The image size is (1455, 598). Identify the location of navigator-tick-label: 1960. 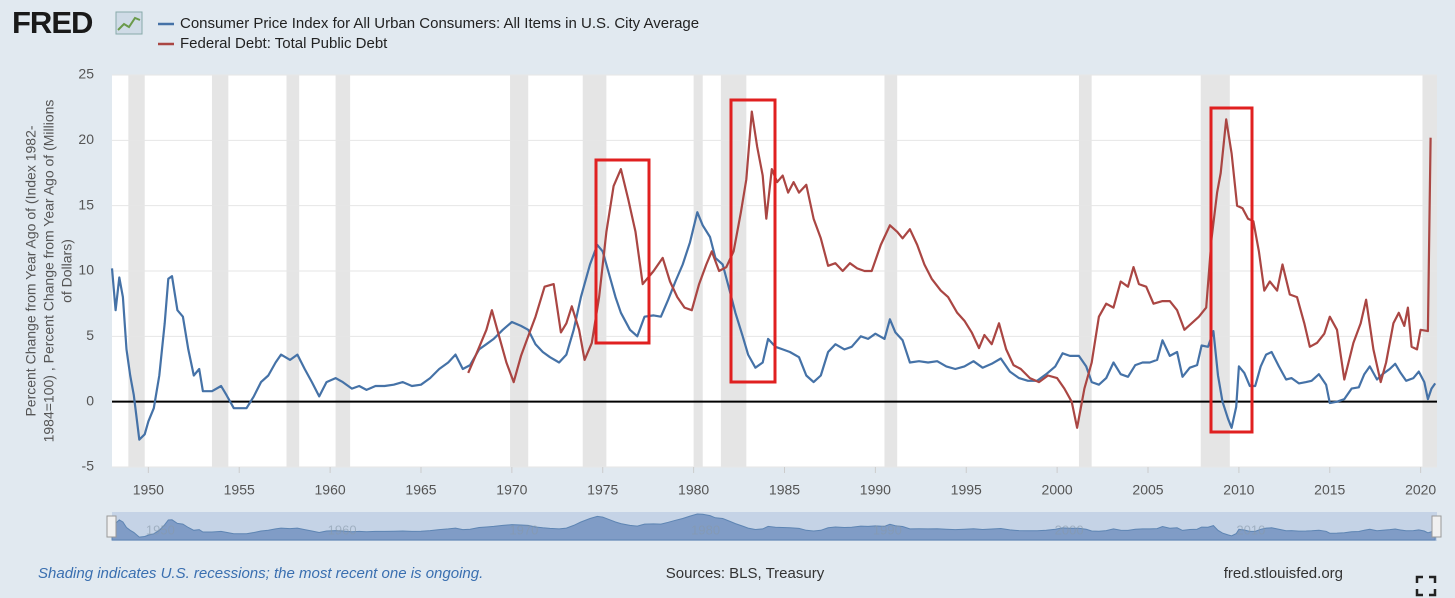
(342, 529).